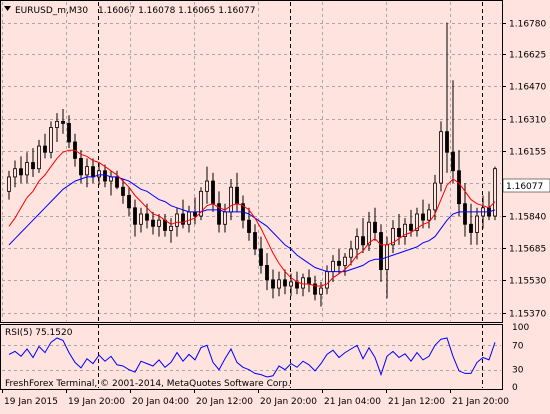 The image size is (550, 414). I want to click on rsi-panel-frame, so click(251, 357).